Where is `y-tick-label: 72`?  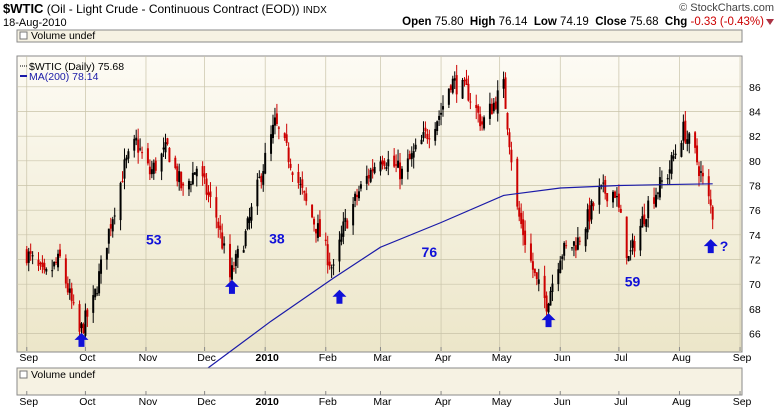 y-tick-label: 72 is located at coordinates (755, 261).